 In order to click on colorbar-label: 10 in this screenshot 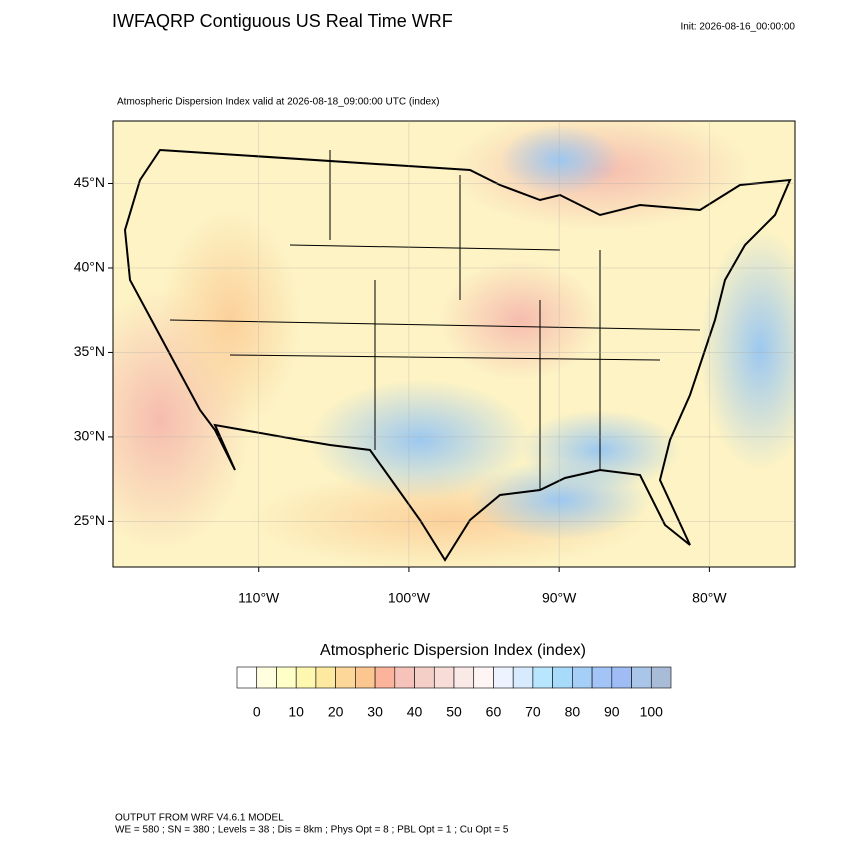, I will do `click(296, 712)`.